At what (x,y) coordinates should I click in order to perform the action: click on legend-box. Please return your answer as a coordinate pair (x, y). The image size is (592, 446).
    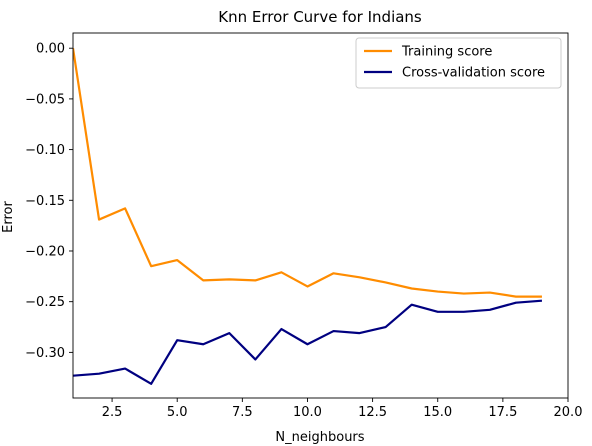
    Looking at the image, I should click on (458, 63).